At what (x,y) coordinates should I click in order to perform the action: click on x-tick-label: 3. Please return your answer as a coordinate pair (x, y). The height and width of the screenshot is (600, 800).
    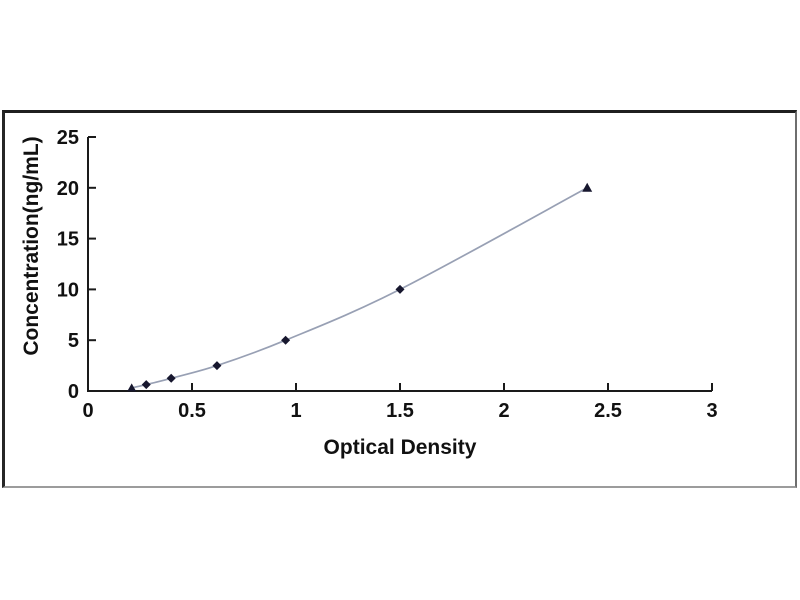
    Looking at the image, I should click on (711, 411).